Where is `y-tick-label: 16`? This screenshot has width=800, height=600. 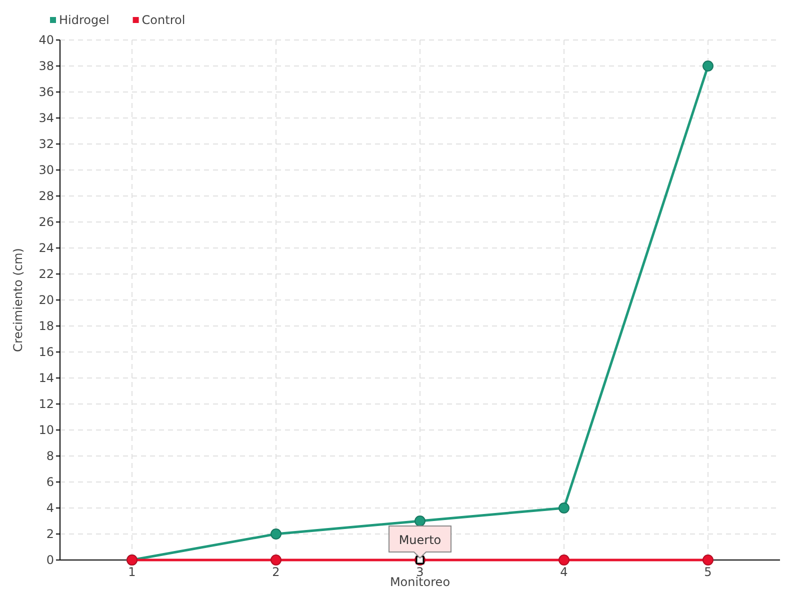
y-tick-label: 16 is located at coordinates (46, 352).